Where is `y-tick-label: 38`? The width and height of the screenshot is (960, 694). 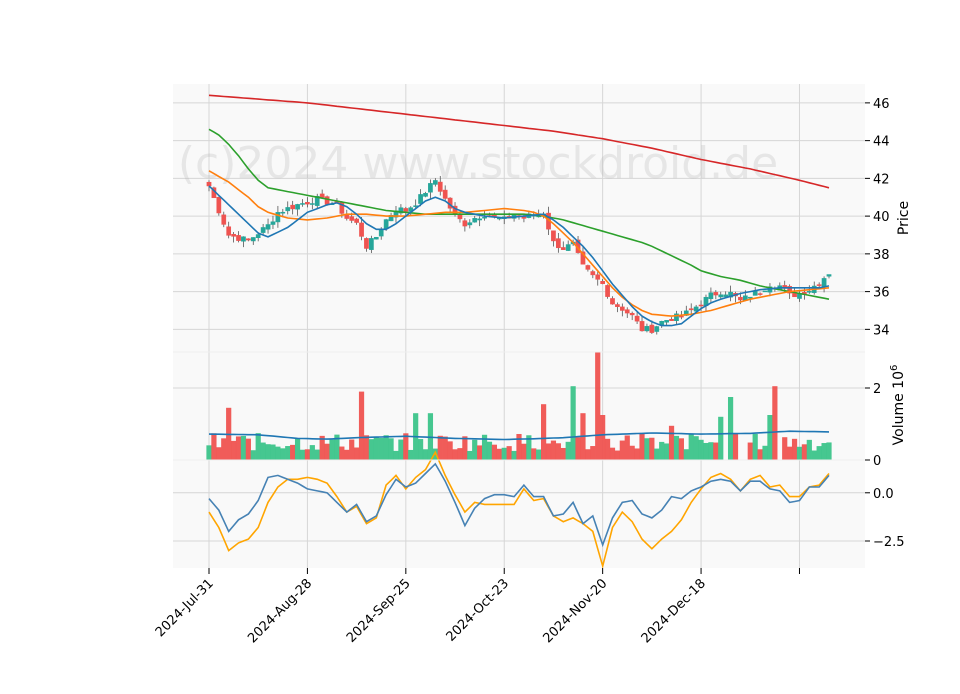 y-tick-label: 38 is located at coordinates (881, 255).